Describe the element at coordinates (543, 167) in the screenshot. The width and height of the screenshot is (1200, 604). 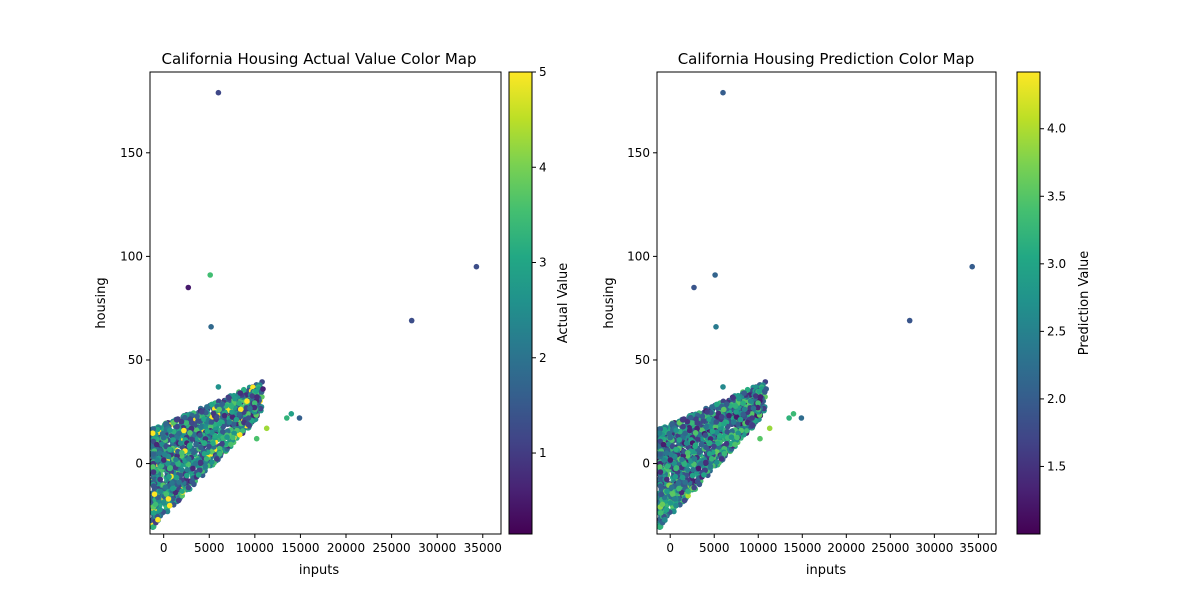
I see `colorbar-tick-label: 4` at that location.